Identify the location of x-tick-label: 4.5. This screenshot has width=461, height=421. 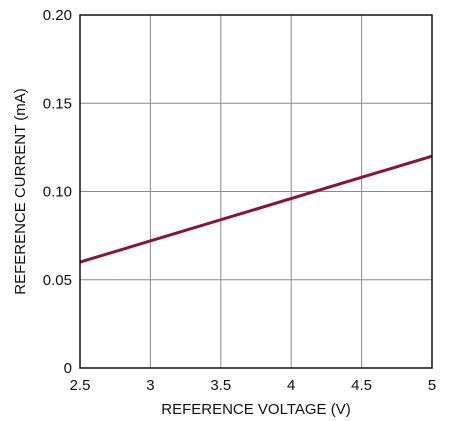
(361, 385).